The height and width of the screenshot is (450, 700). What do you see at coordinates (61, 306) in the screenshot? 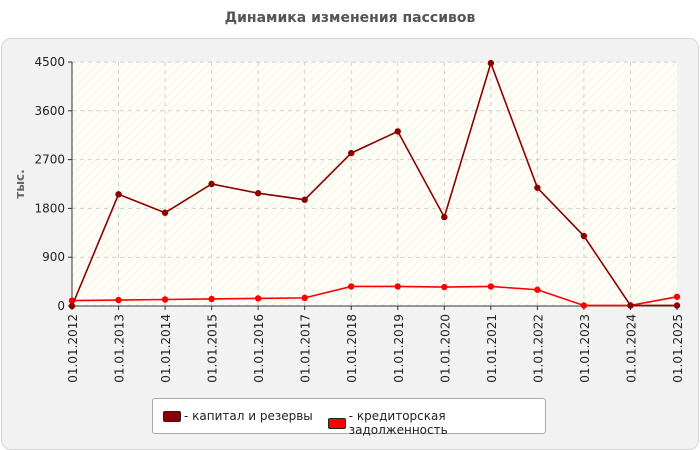
I see `y-tick-label: 0` at bounding box center [61, 306].